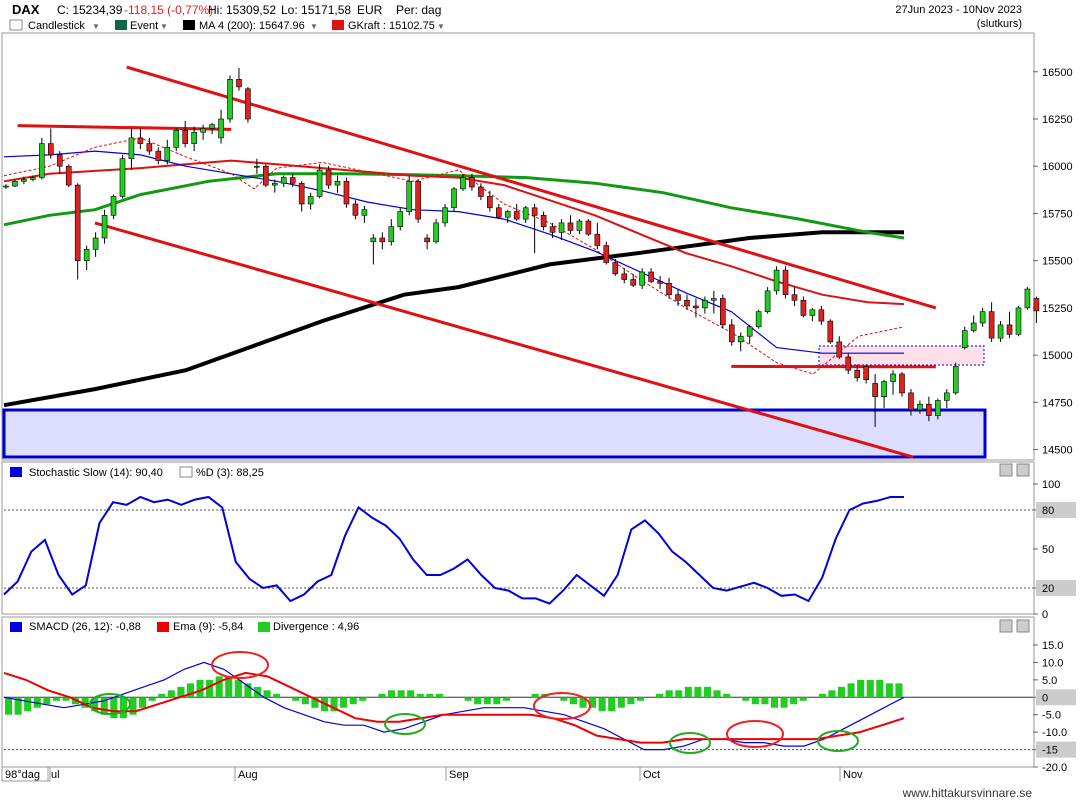  I want to click on legend-ema: Ema (9): -5,84, so click(208, 627).